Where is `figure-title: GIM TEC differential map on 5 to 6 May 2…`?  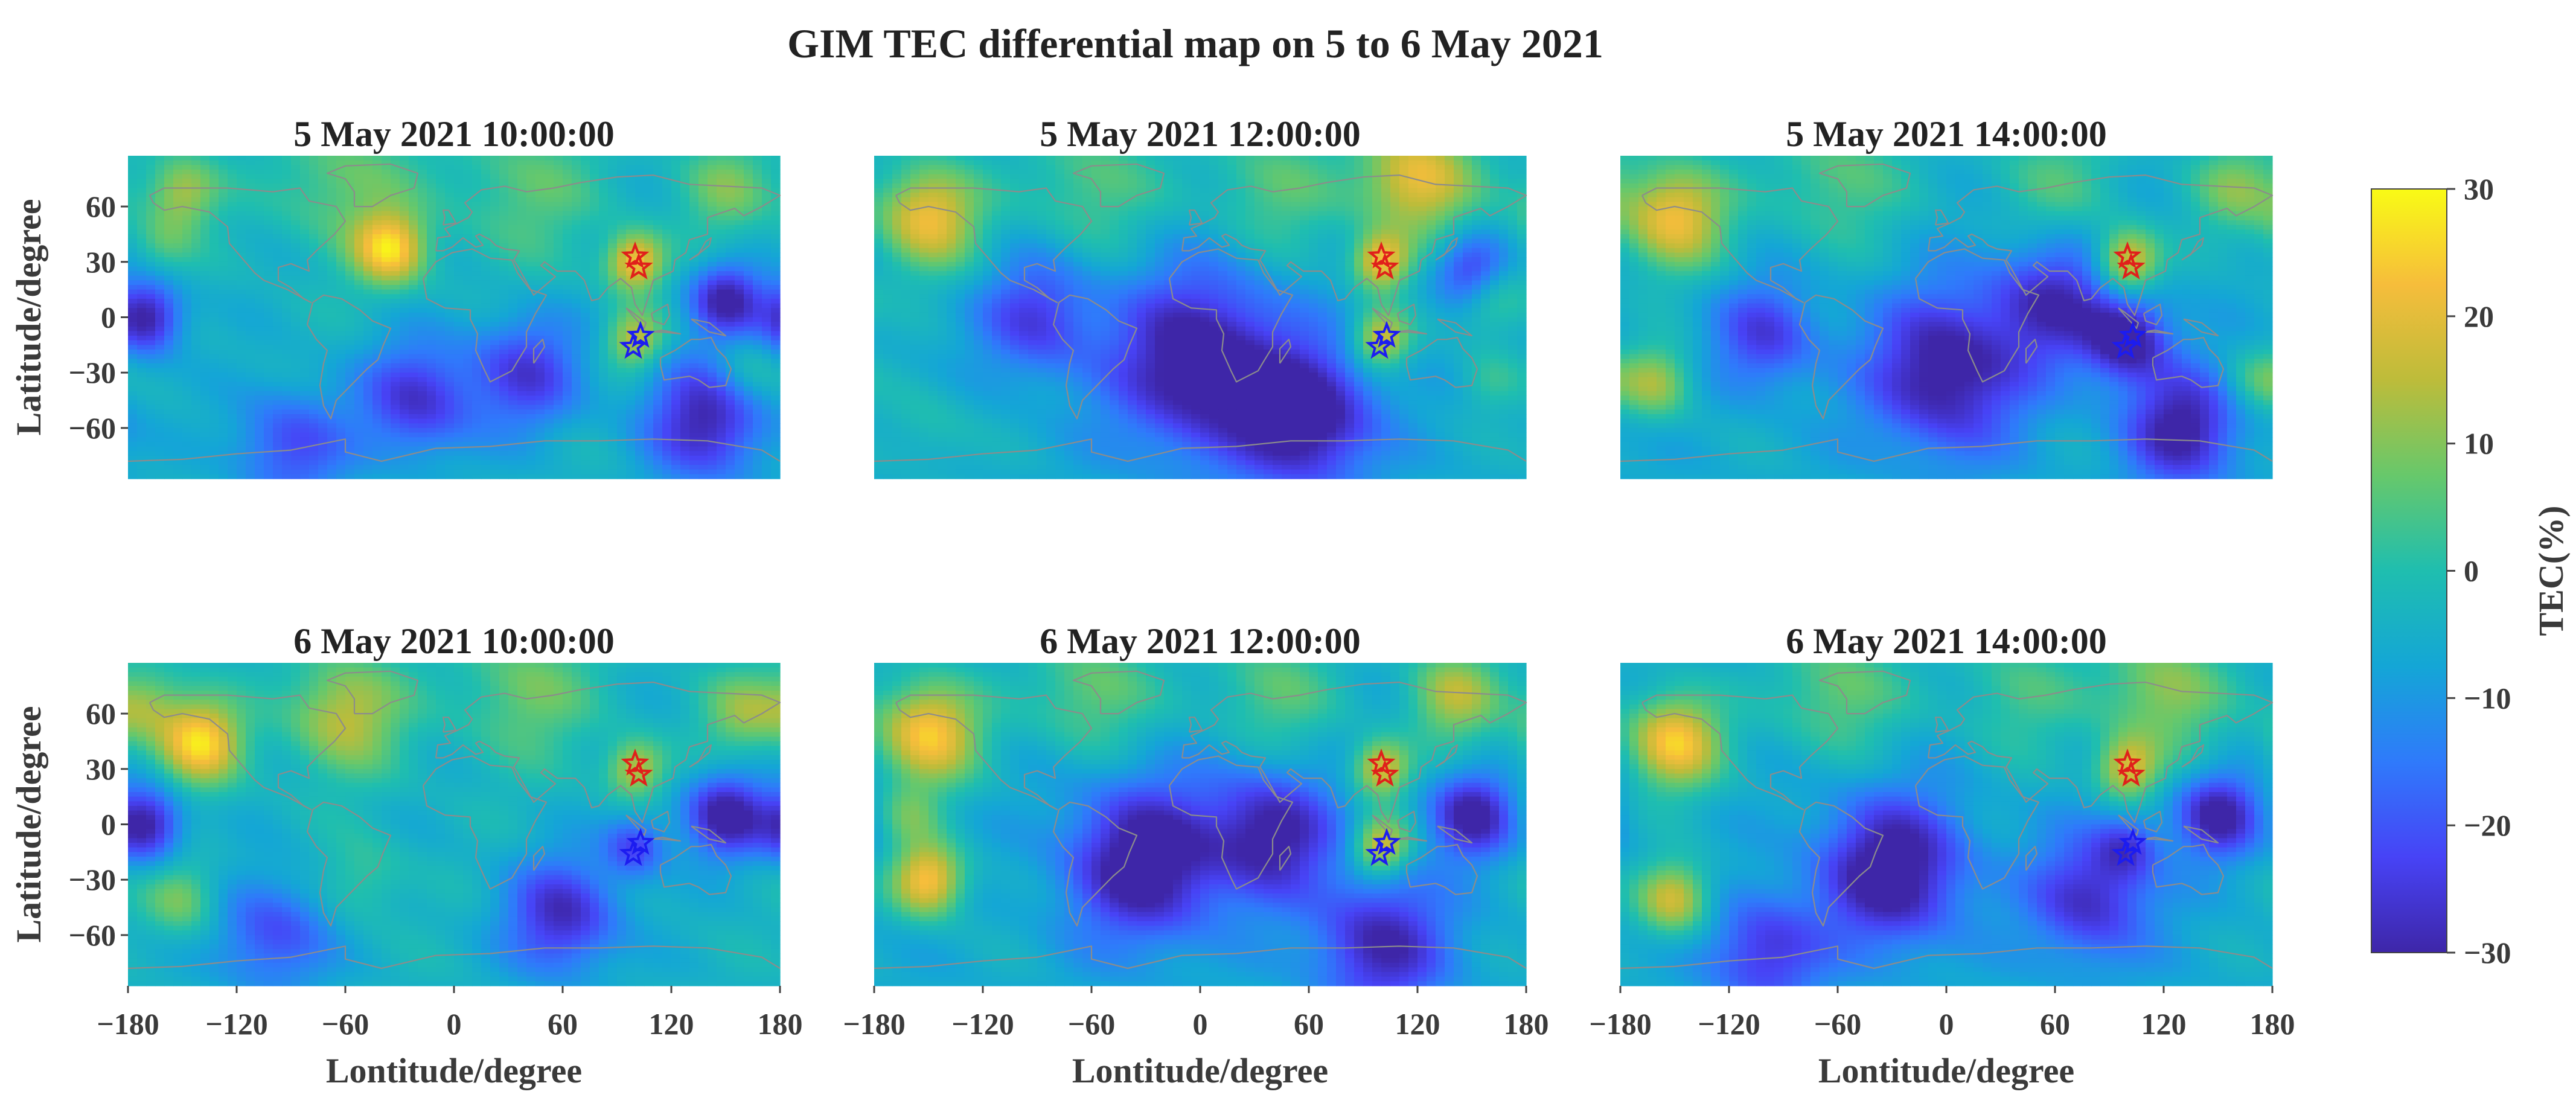
figure-title: GIM TEC differential map on 5 to 6 May 2… is located at coordinates (1195, 43).